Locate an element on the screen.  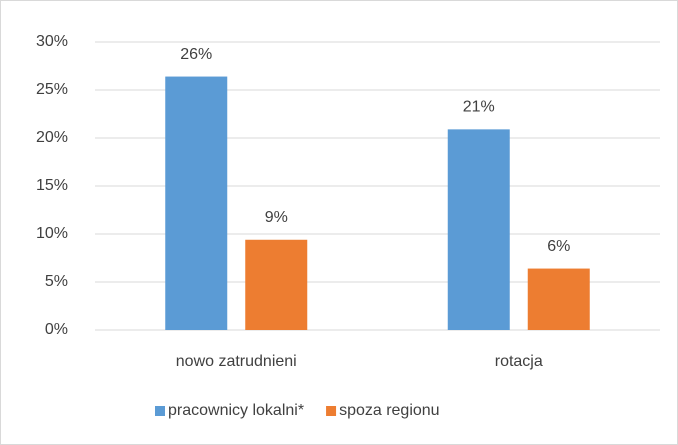
legend-label: pracownicy lokalni* is located at coordinates (236, 410).